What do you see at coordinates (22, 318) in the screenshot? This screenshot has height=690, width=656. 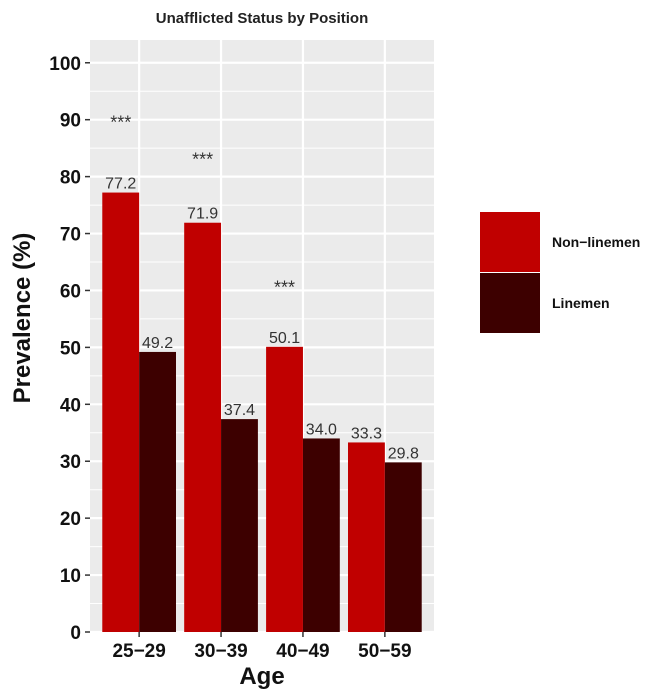 I see `y-axis-title: Prevalence (%)` at bounding box center [22, 318].